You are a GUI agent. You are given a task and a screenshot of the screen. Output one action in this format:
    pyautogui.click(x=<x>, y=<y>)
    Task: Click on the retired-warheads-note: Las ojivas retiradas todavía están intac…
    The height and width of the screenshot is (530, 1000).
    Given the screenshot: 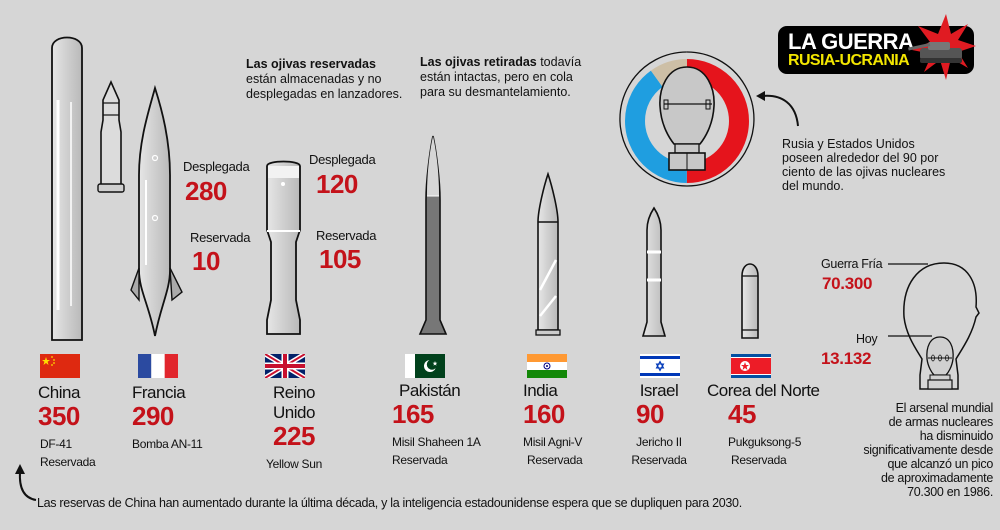 What is the action you would take?
    pyautogui.click(x=500, y=77)
    